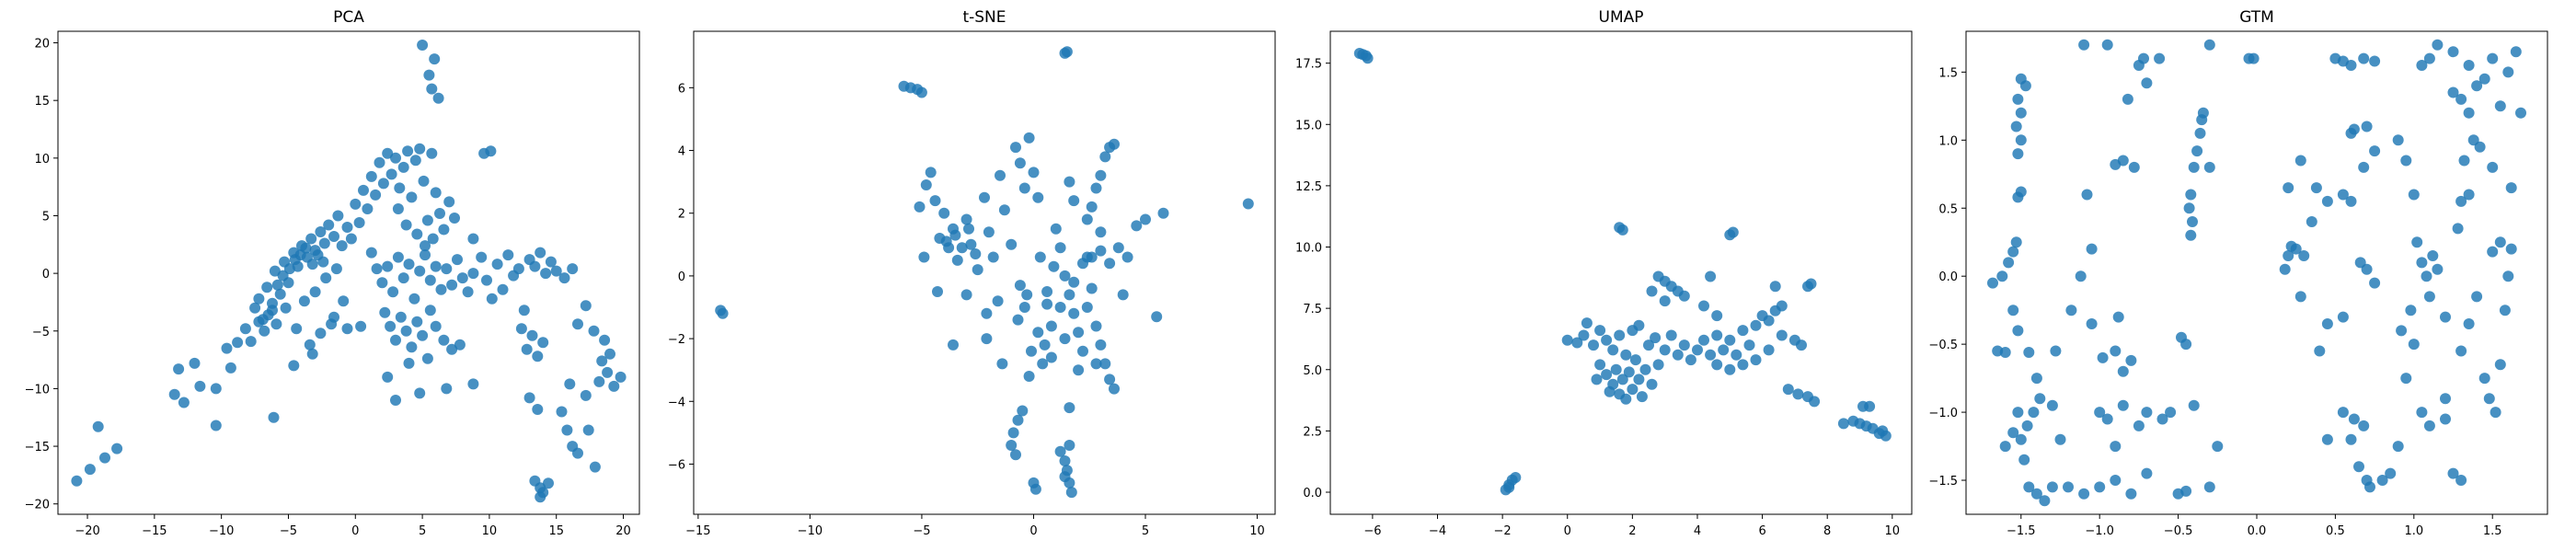 The width and height of the screenshot is (2576, 552). I want to click on y-tick-label: 0.0, so click(1312, 493).